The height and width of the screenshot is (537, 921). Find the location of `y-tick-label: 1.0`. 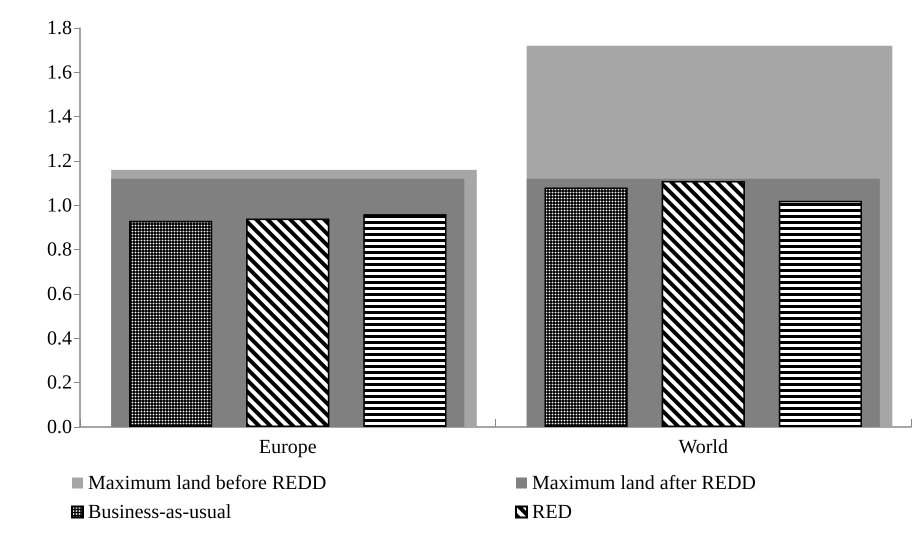

y-tick-label: 1.0 is located at coordinates (59, 205).